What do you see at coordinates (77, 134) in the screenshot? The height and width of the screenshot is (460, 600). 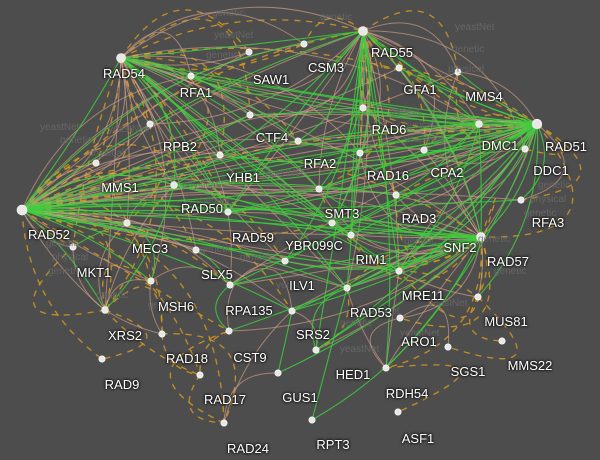 I see `edge-RAD54-RAD52` at bounding box center [77, 134].